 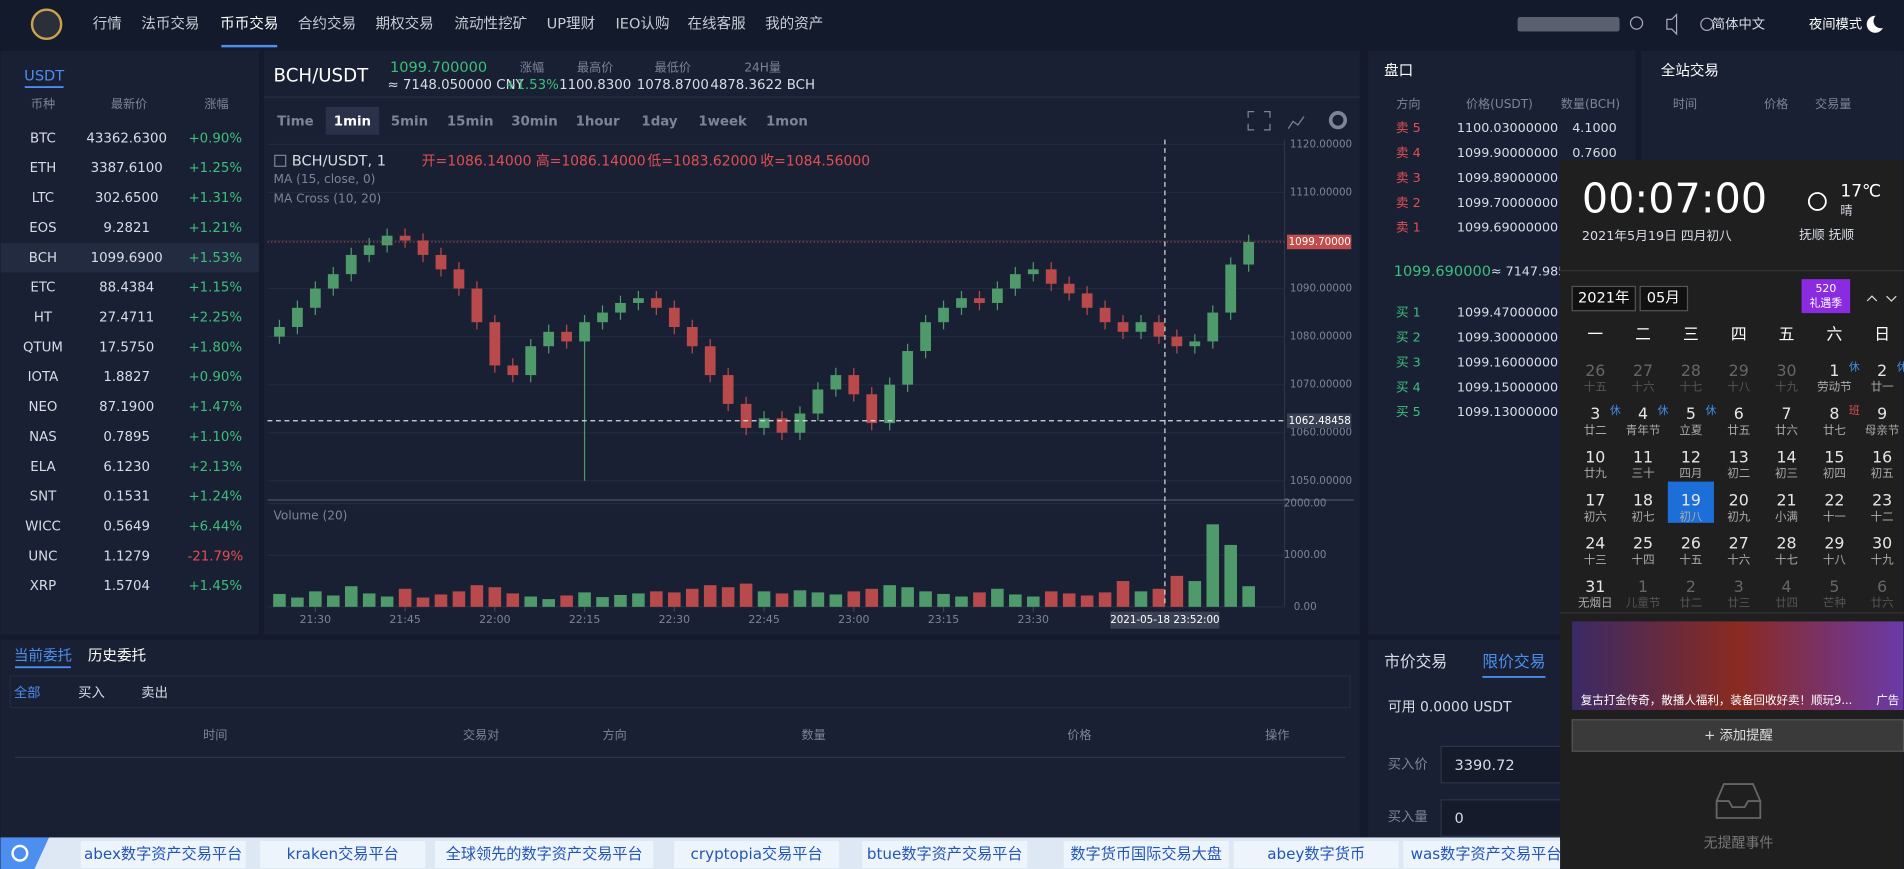 What do you see at coordinates (216, 586) in the screenshot?
I see `market-change: +1.45%` at bounding box center [216, 586].